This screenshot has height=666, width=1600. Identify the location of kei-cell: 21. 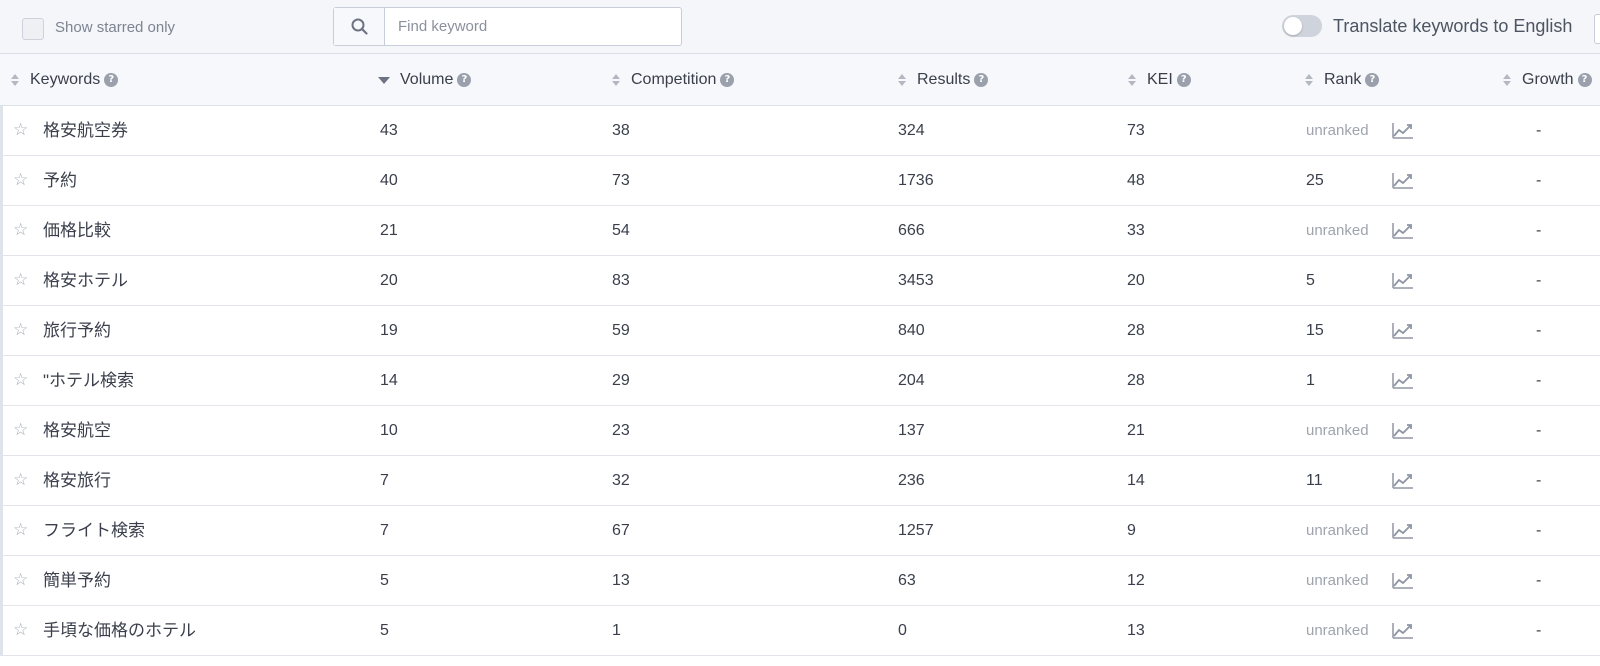
(1136, 430).